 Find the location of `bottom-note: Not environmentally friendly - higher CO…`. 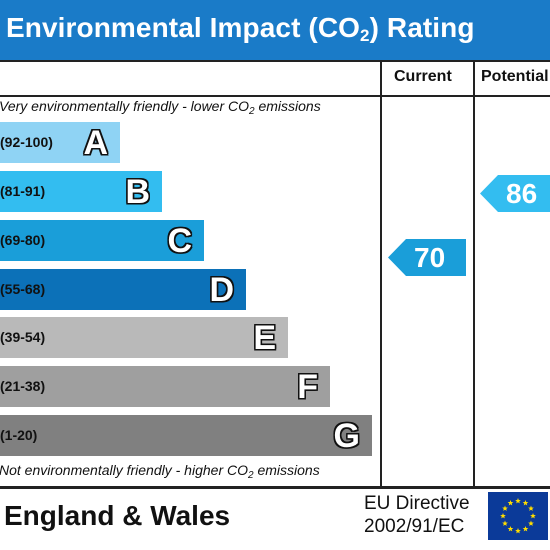

bottom-note: Not environmentally friendly - higher CO… is located at coordinates (160, 471).